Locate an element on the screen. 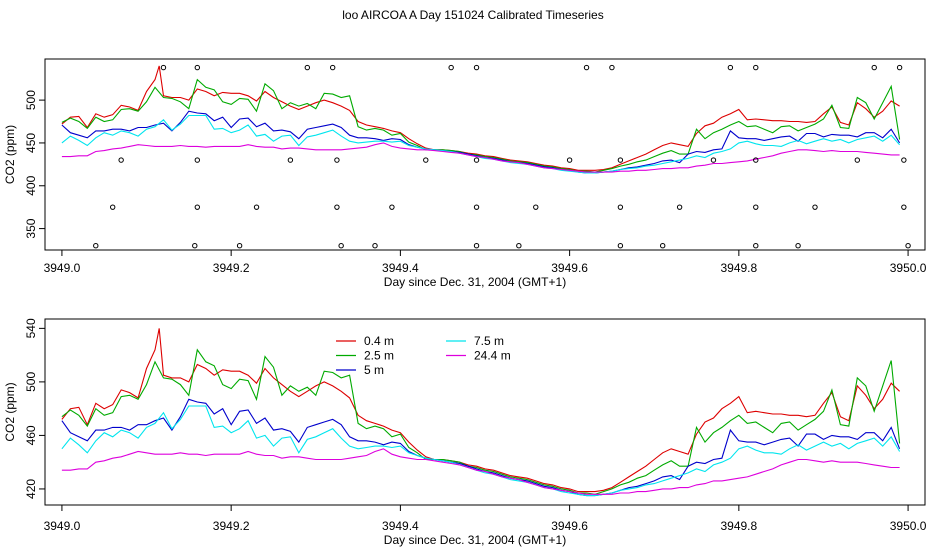  legend-label: 7.5 m is located at coordinates (489, 341).